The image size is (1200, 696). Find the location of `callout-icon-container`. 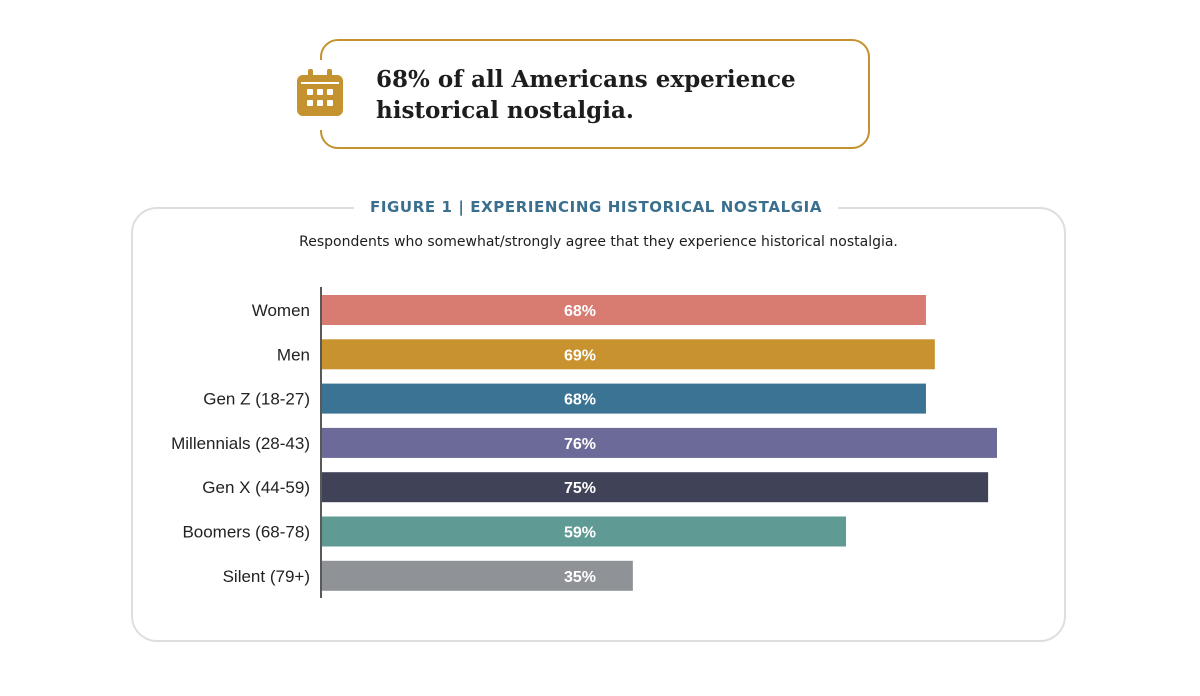

callout-icon-container is located at coordinates (321, 95).